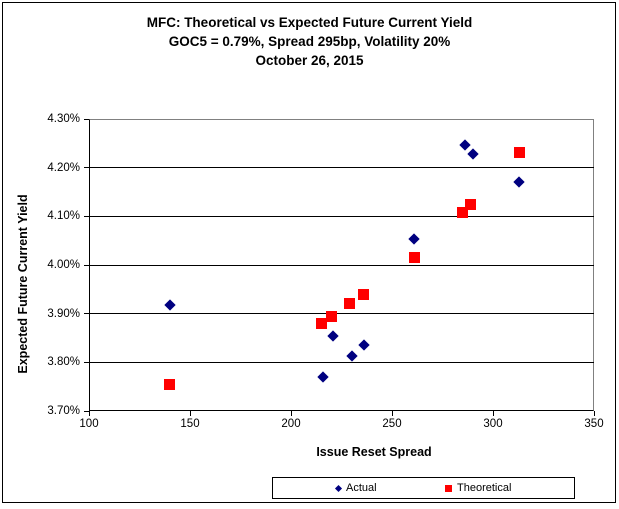  Describe the element at coordinates (448, 488) in the screenshot. I see `theoretical-square-icon` at that location.